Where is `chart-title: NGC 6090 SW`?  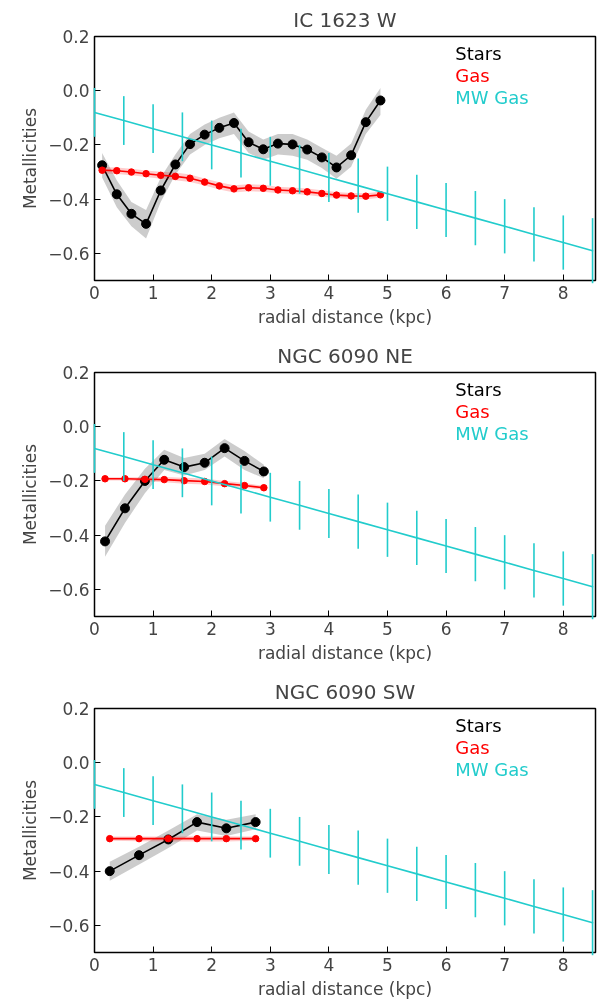 chart-title: NGC 6090 SW is located at coordinates (345, 691).